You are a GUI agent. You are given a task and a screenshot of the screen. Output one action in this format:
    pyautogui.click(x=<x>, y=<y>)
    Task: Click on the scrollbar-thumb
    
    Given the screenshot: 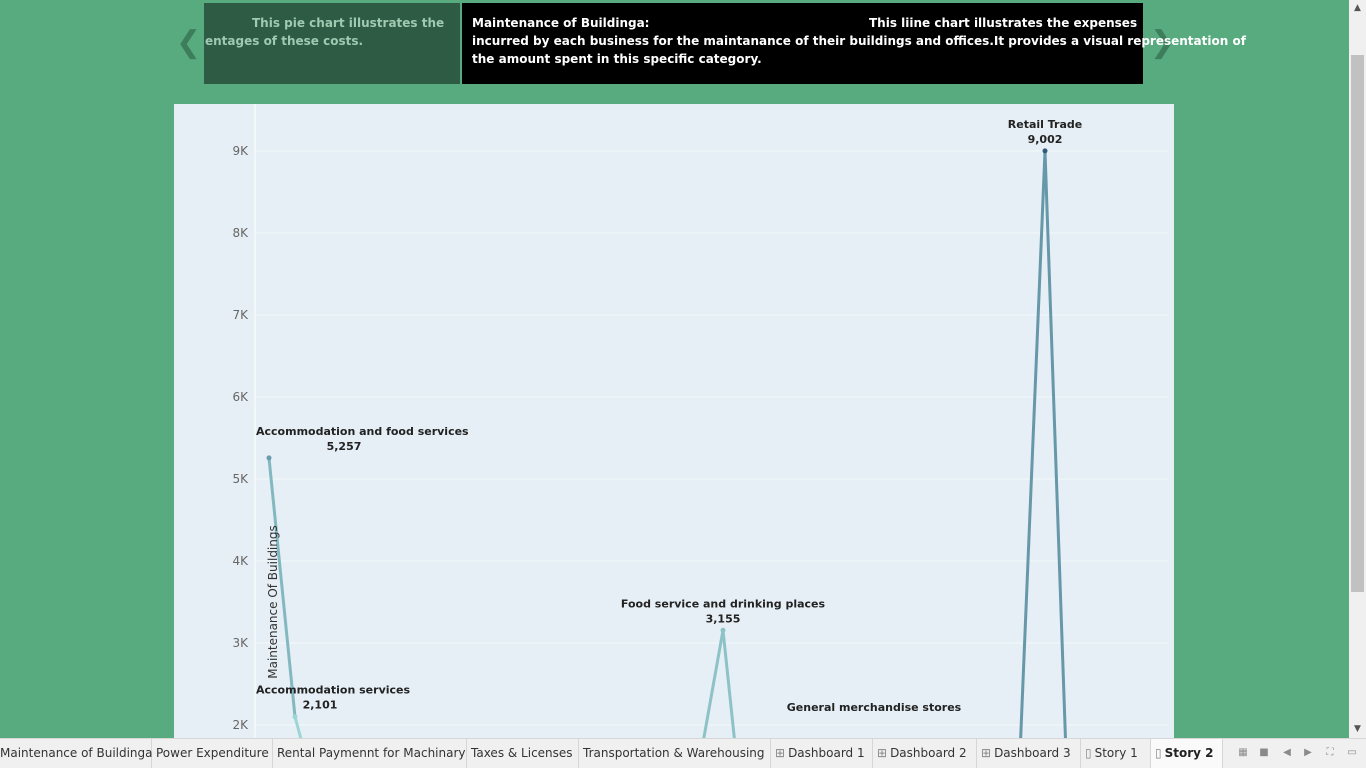 What is the action you would take?
    pyautogui.click(x=1357, y=323)
    